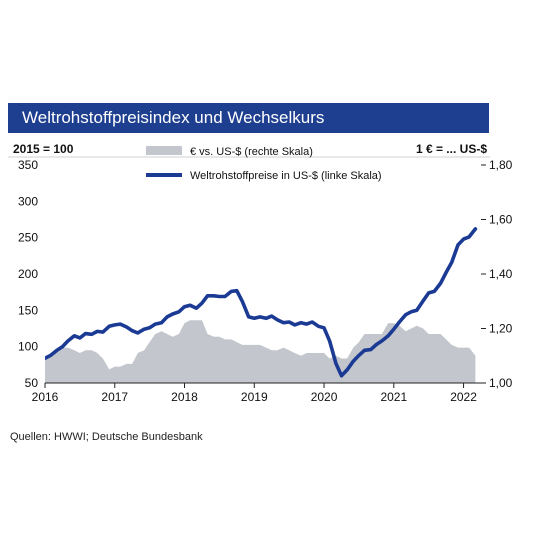  What do you see at coordinates (32, 383) in the screenshot?
I see `left-tick-label: 50` at bounding box center [32, 383].